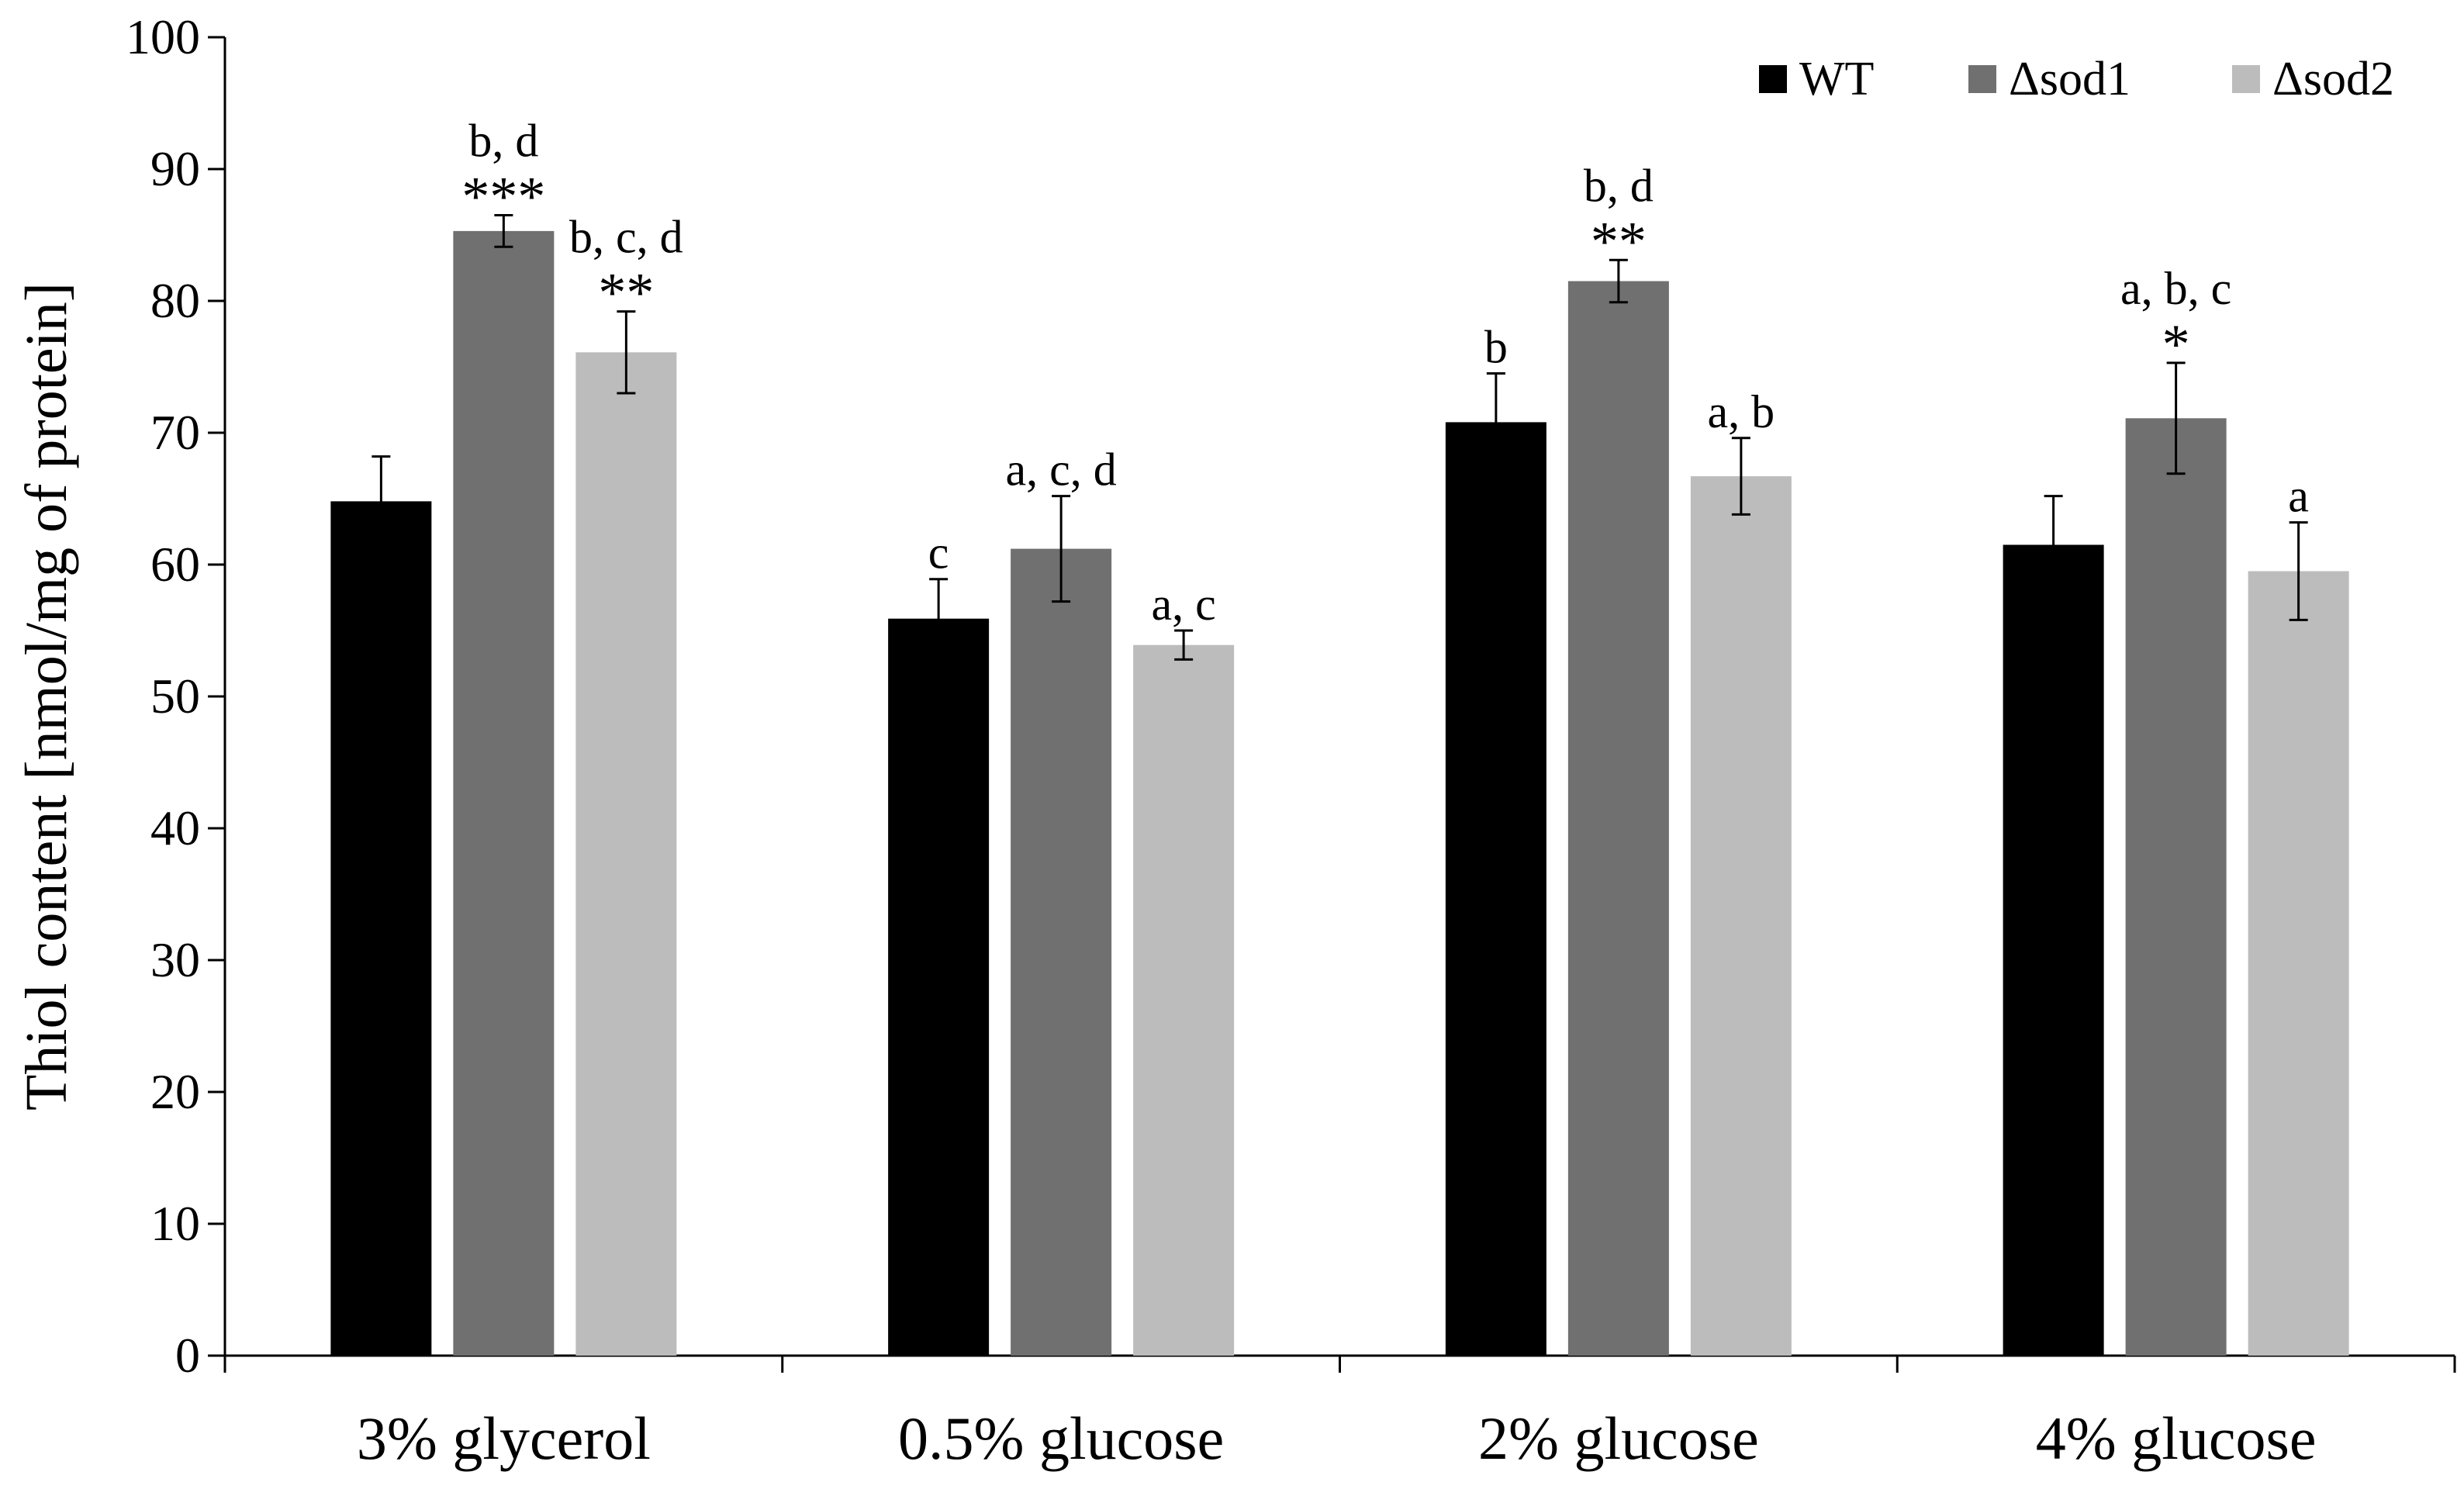  What do you see at coordinates (2070, 79) in the screenshot?
I see `legend-label: Δsod1` at bounding box center [2070, 79].